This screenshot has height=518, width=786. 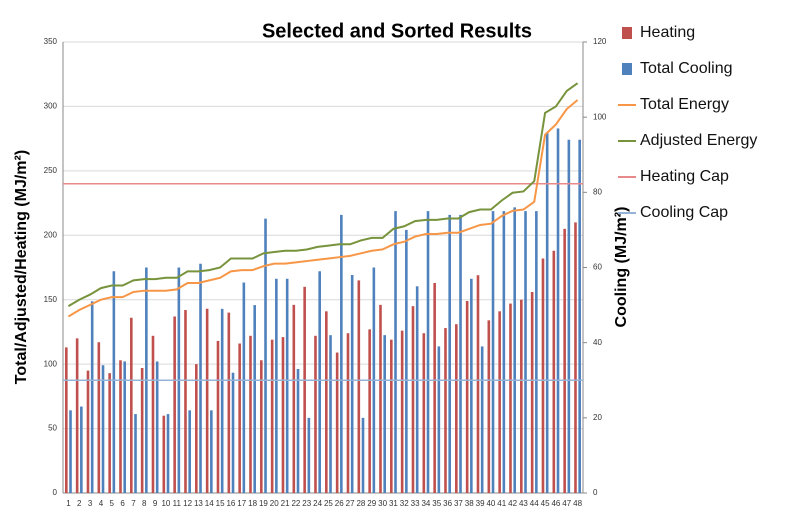 What do you see at coordinates (51, 106) in the screenshot?
I see `y-tick-label: 300` at bounding box center [51, 106].